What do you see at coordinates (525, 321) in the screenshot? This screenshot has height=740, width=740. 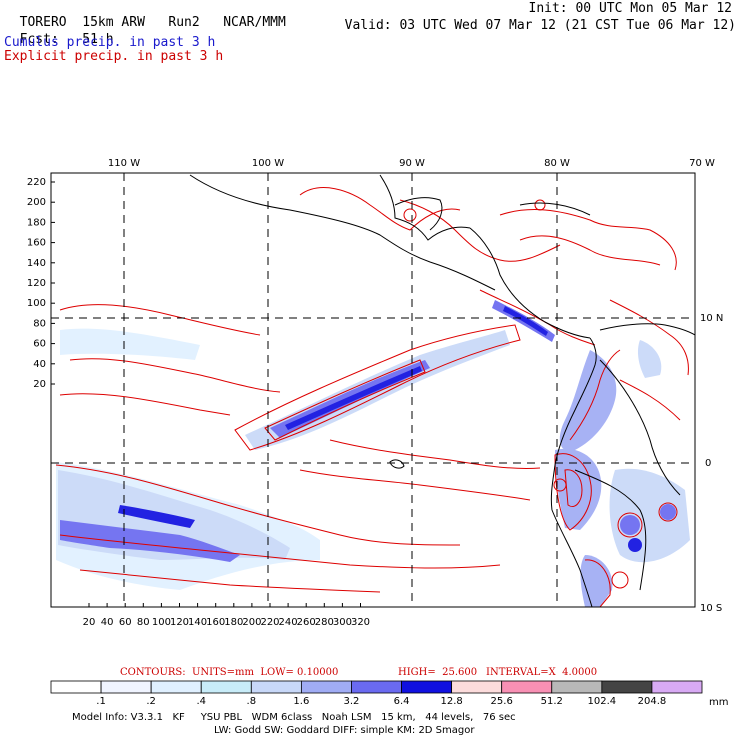 I see `panama-core` at bounding box center [525, 321].